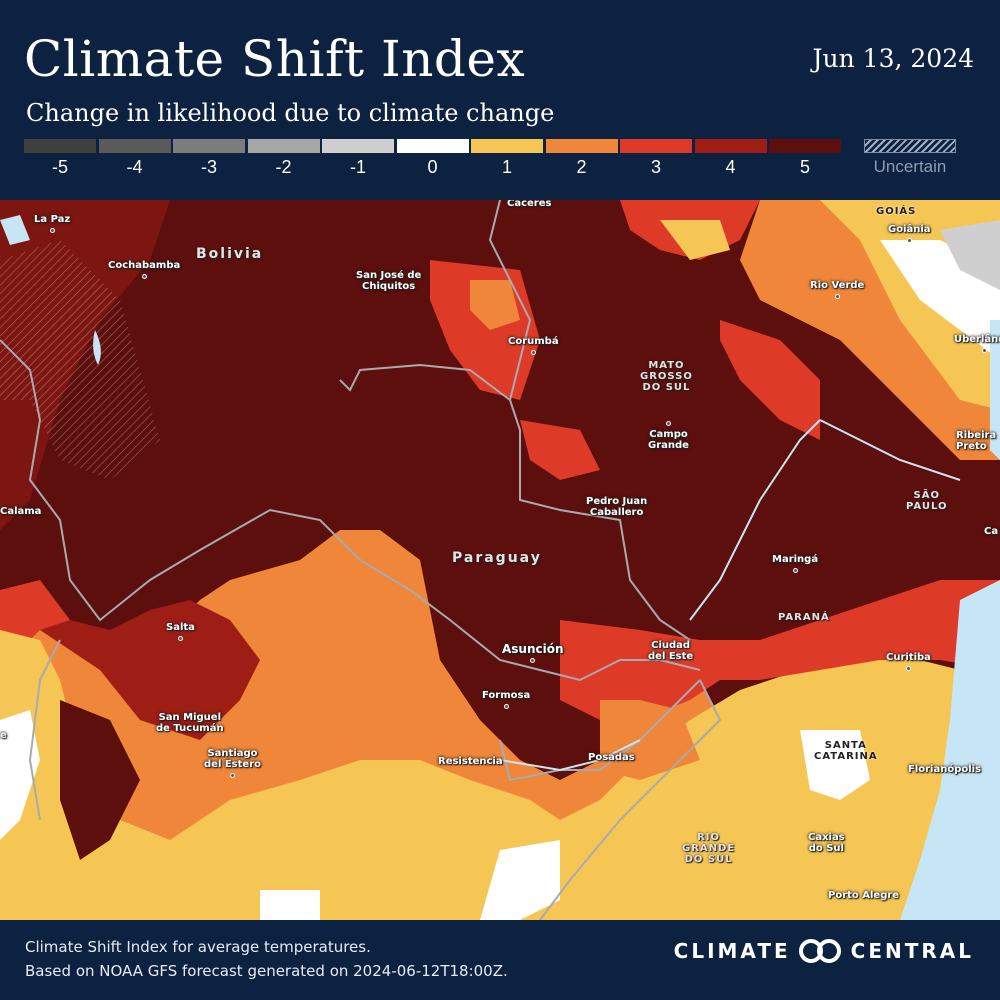 This screenshot has width=1000, height=1000. Describe the element at coordinates (655, 167) in the screenshot. I see `legend-label: 3` at that location.